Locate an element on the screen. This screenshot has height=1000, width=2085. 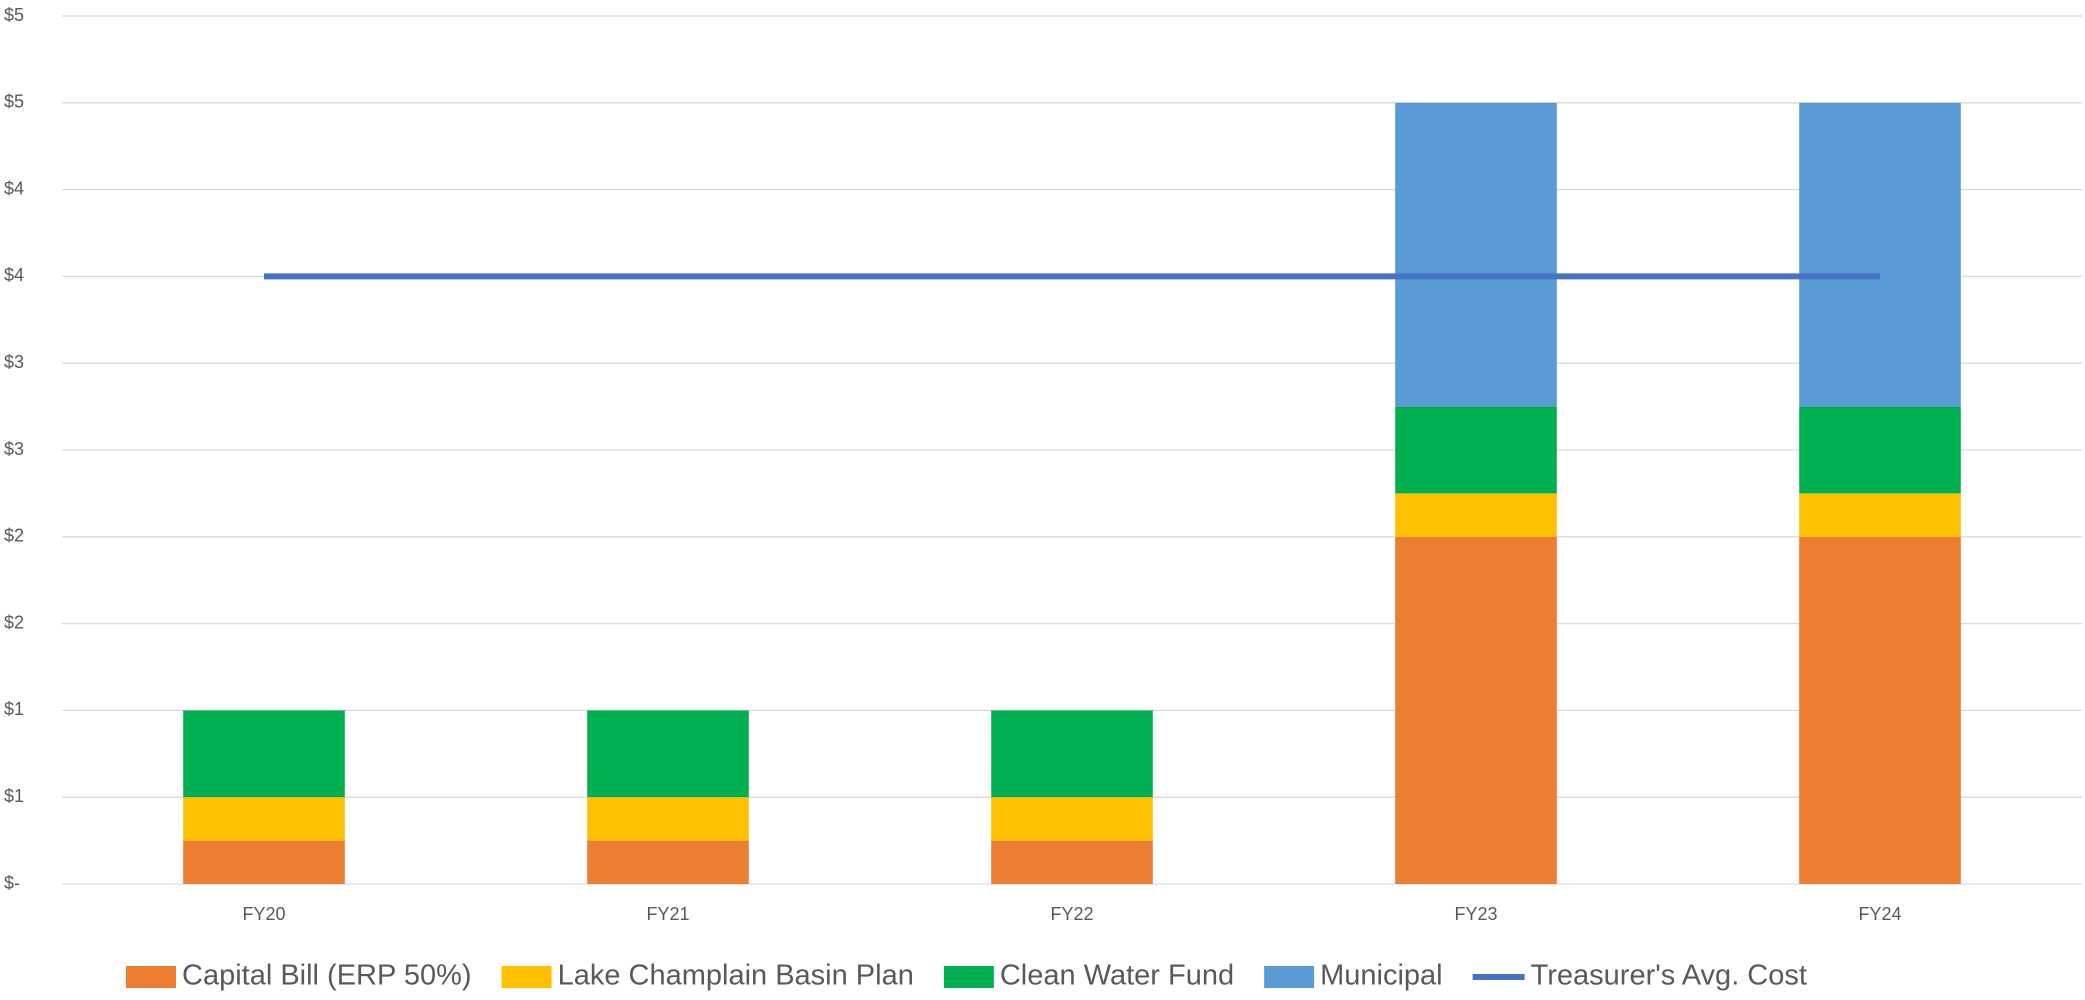
legend-label: Clean Water Fund is located at coordinates (1117, 976).